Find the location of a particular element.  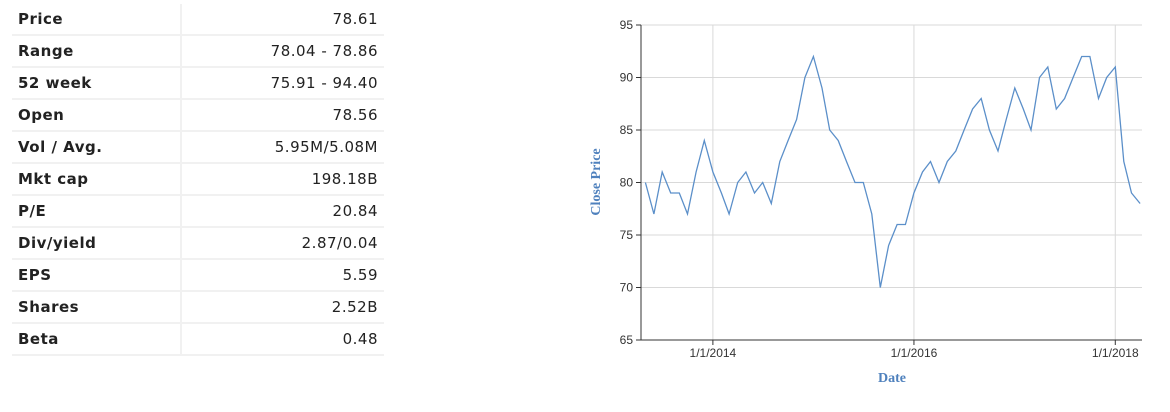

field-label: Div/yield is located at coordinates (97, 243).